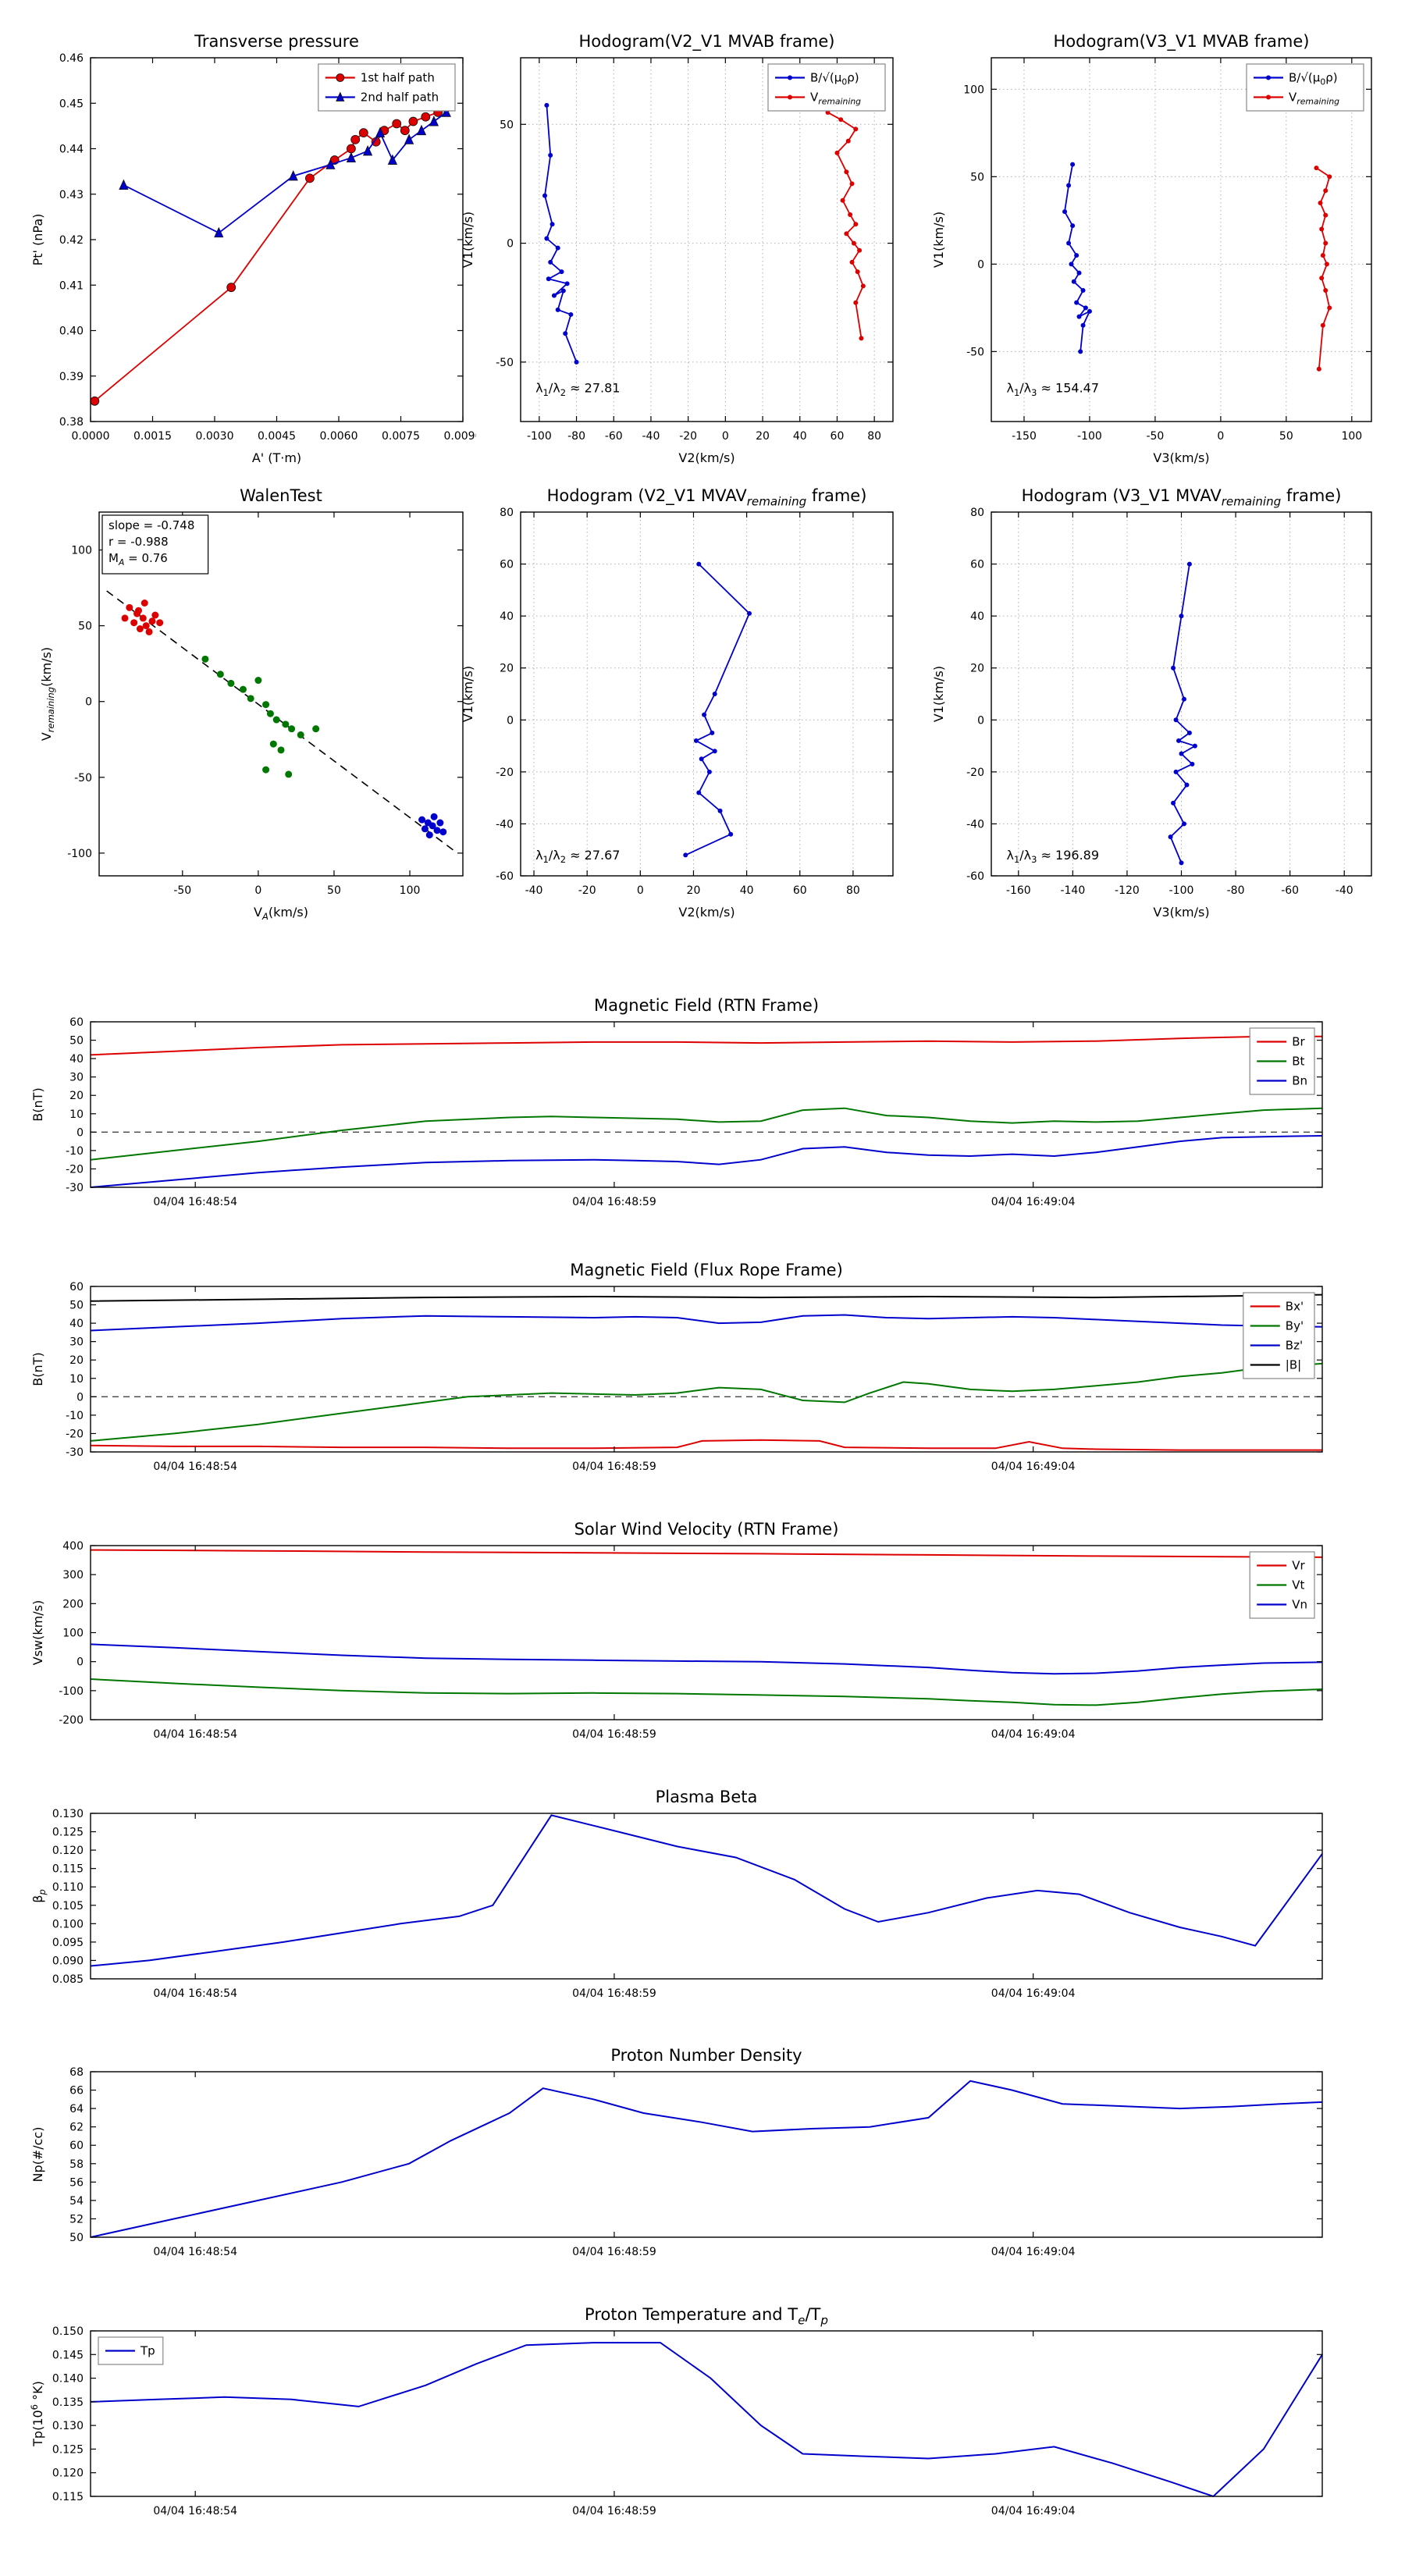 The width and height of the screenshot is (1405, 2576). Describe the element at coordinates (1298, 1062) in the screenshot. I see `legend-label: Bt` at that location.